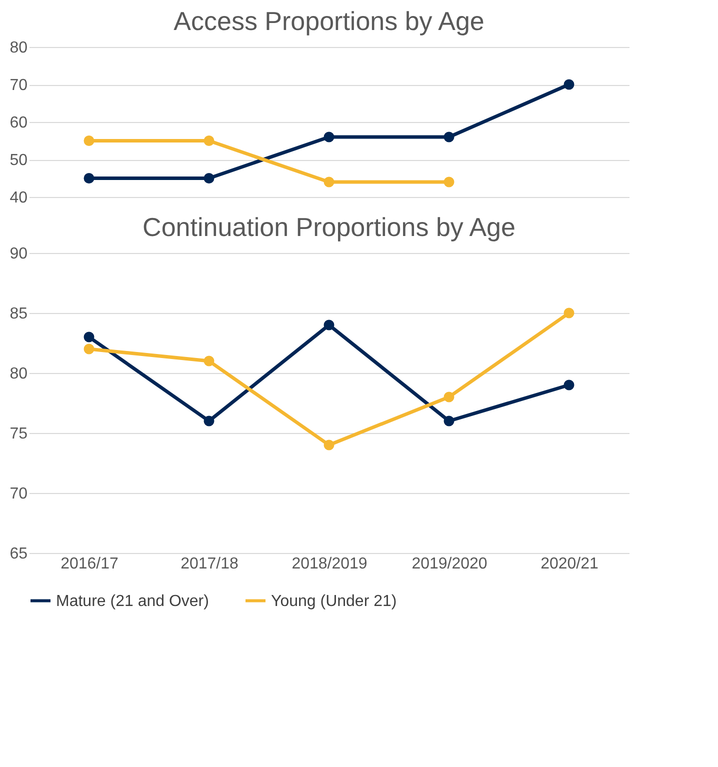 The height and width of the screenshot is (767, 718). What do you see at coordinates (19, 123) in the screenshot?
I see `y-tick-label: 60` at bounding box center [19, 123].